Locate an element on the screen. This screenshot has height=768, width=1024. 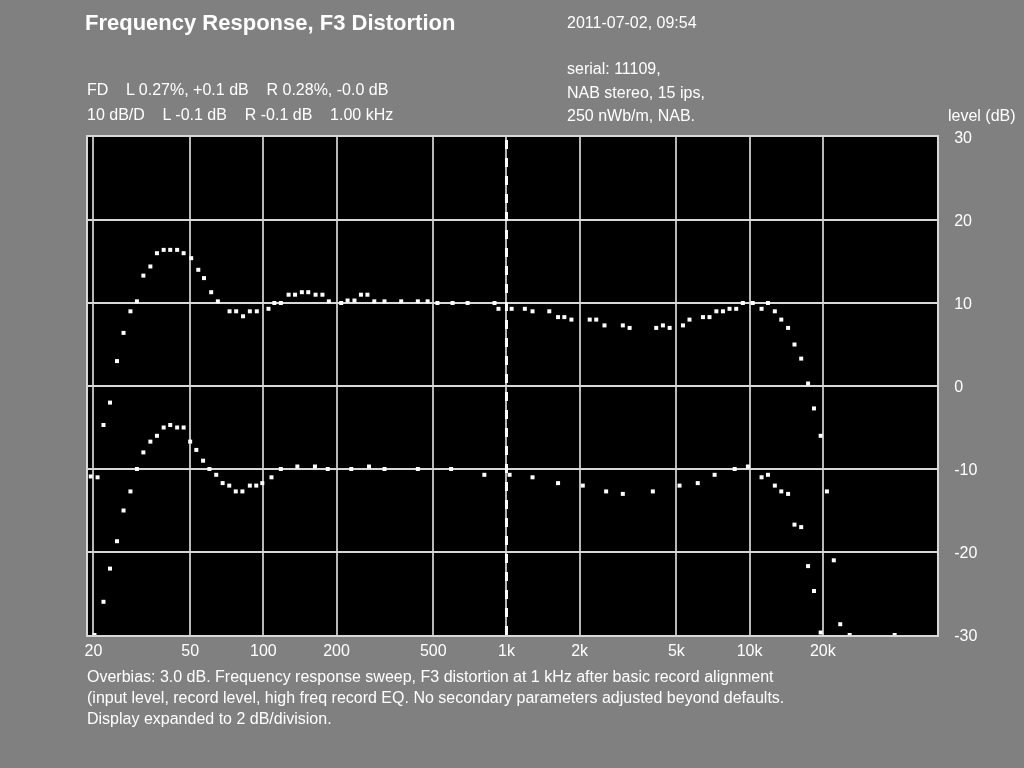
y-tick-label: 30 is located at coordinates (963, 137).